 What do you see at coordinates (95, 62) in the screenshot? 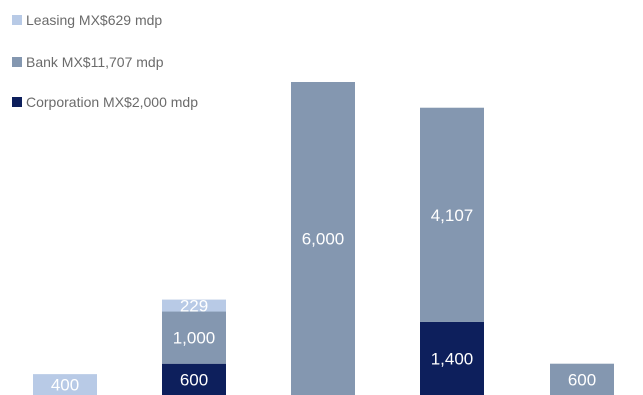
I see `legend-label-bank: Bank MX$11,707 mdp` at bounding box center [95, 62].